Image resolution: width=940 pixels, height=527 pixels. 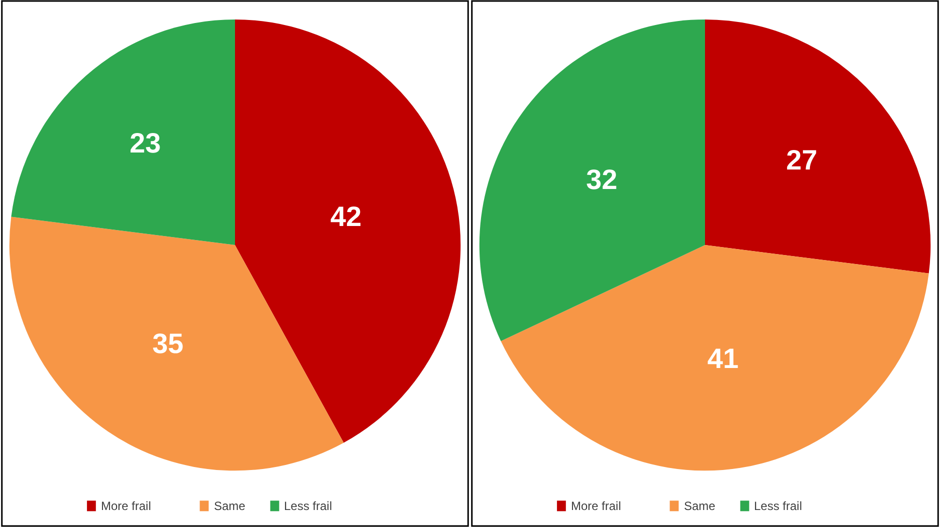 What do you see at coordinates (145, 143) in the screenshot?
I see `data-label: 23` at bounding box center [145, 143].